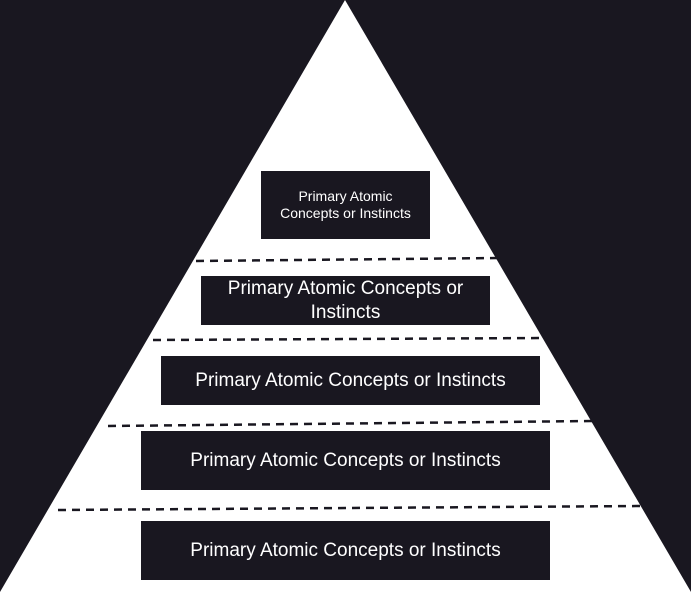 The height and width of the screenshot is (592, 691). I want to click on tier-box-4: Primary Atomic Concepts or Instincts, so click(345, 460).